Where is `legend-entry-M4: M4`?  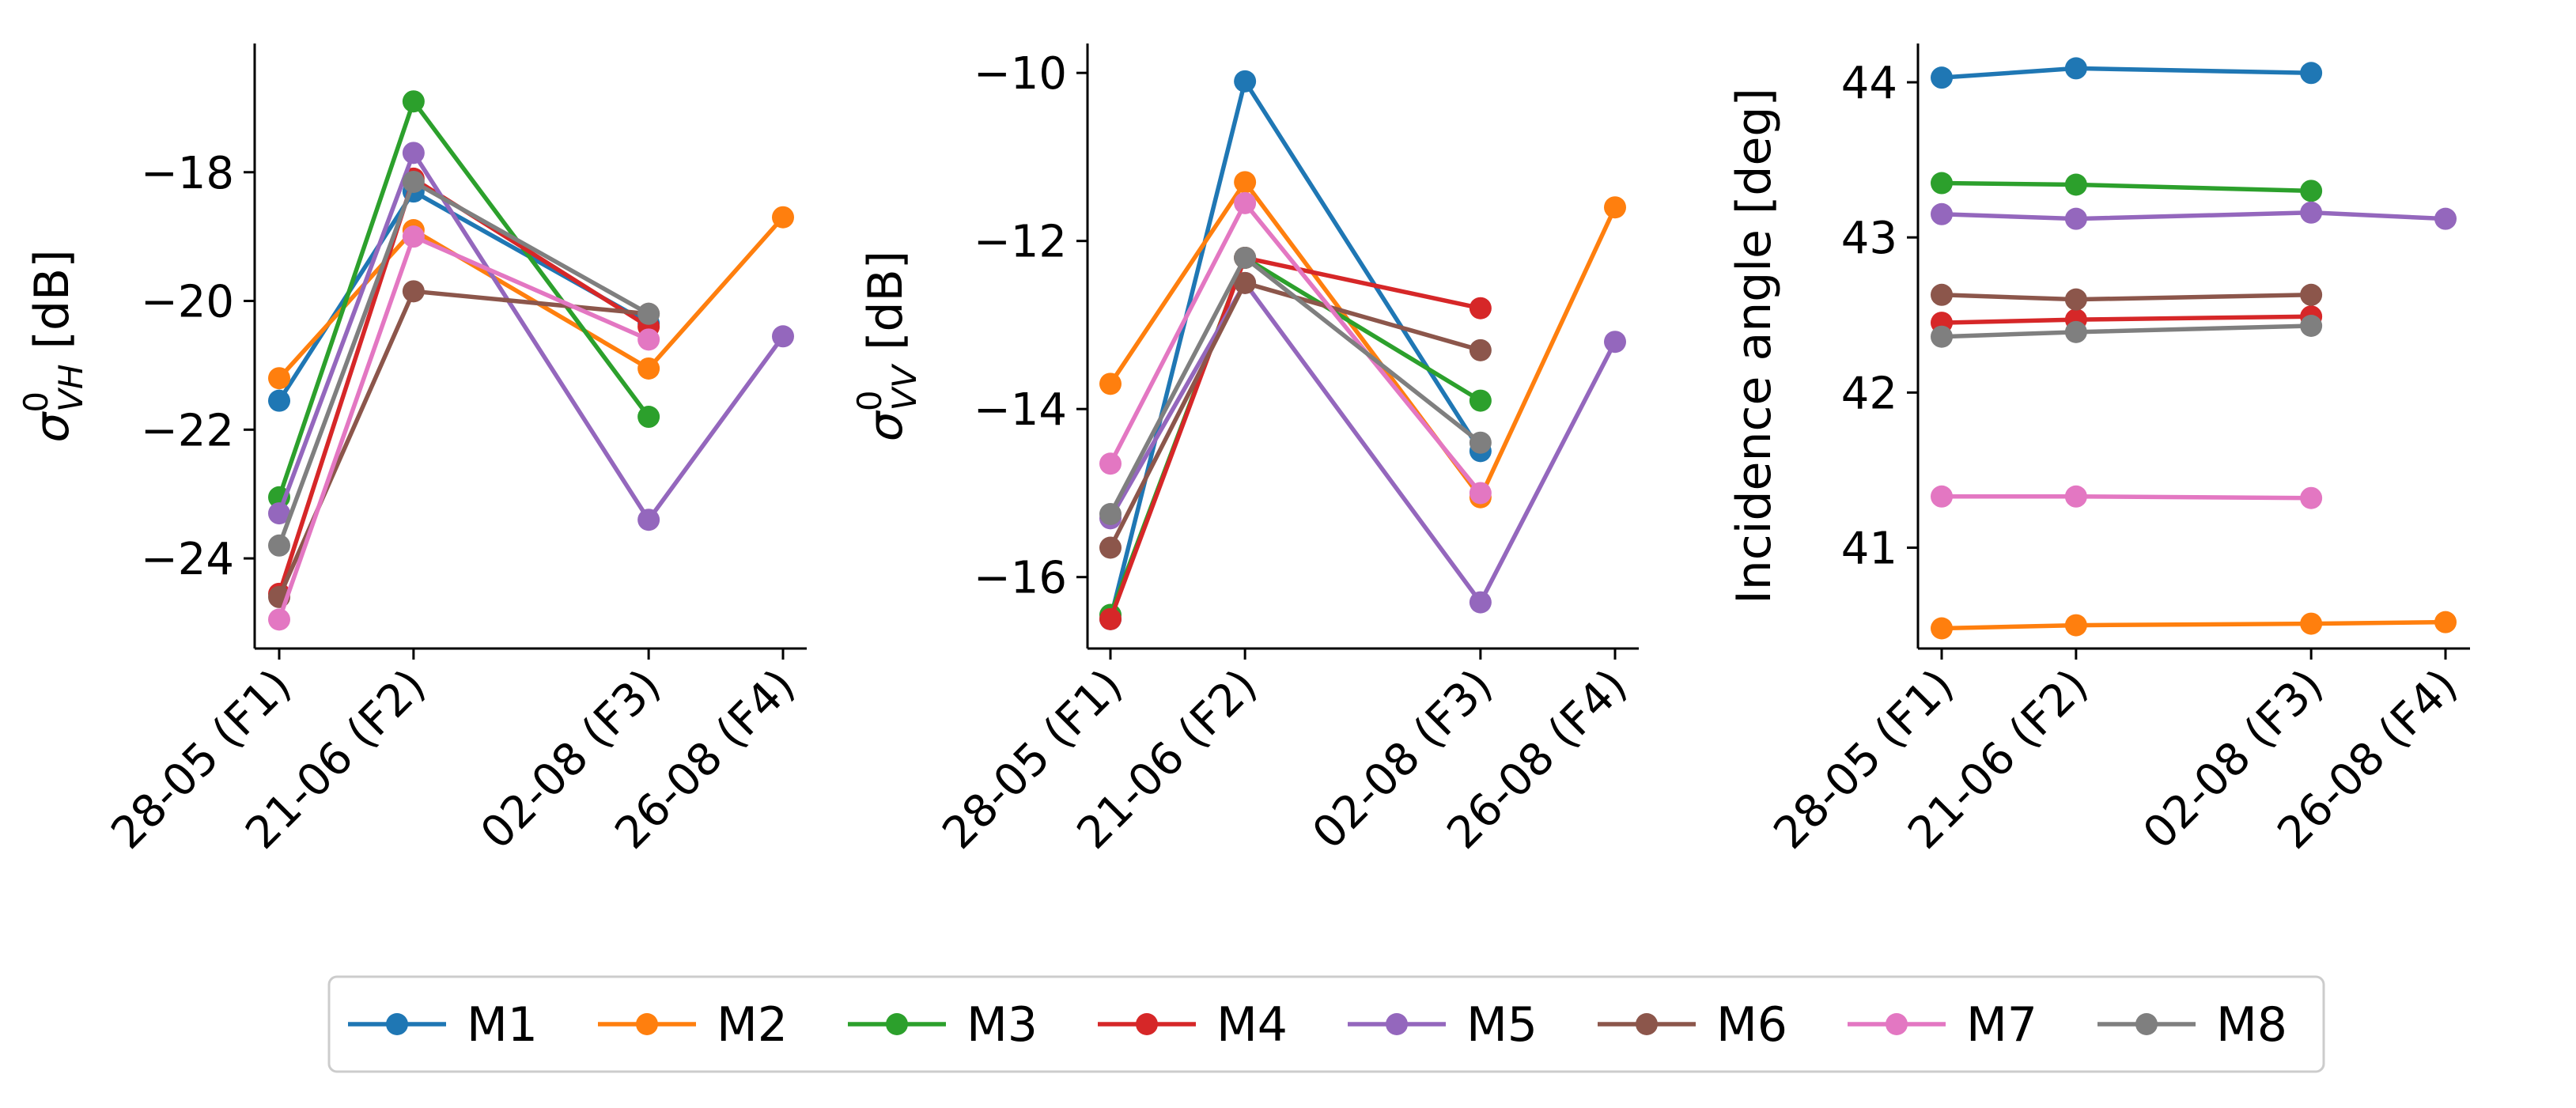
legend-entry-M4: M4 is located at coordinates (1193, 1025).